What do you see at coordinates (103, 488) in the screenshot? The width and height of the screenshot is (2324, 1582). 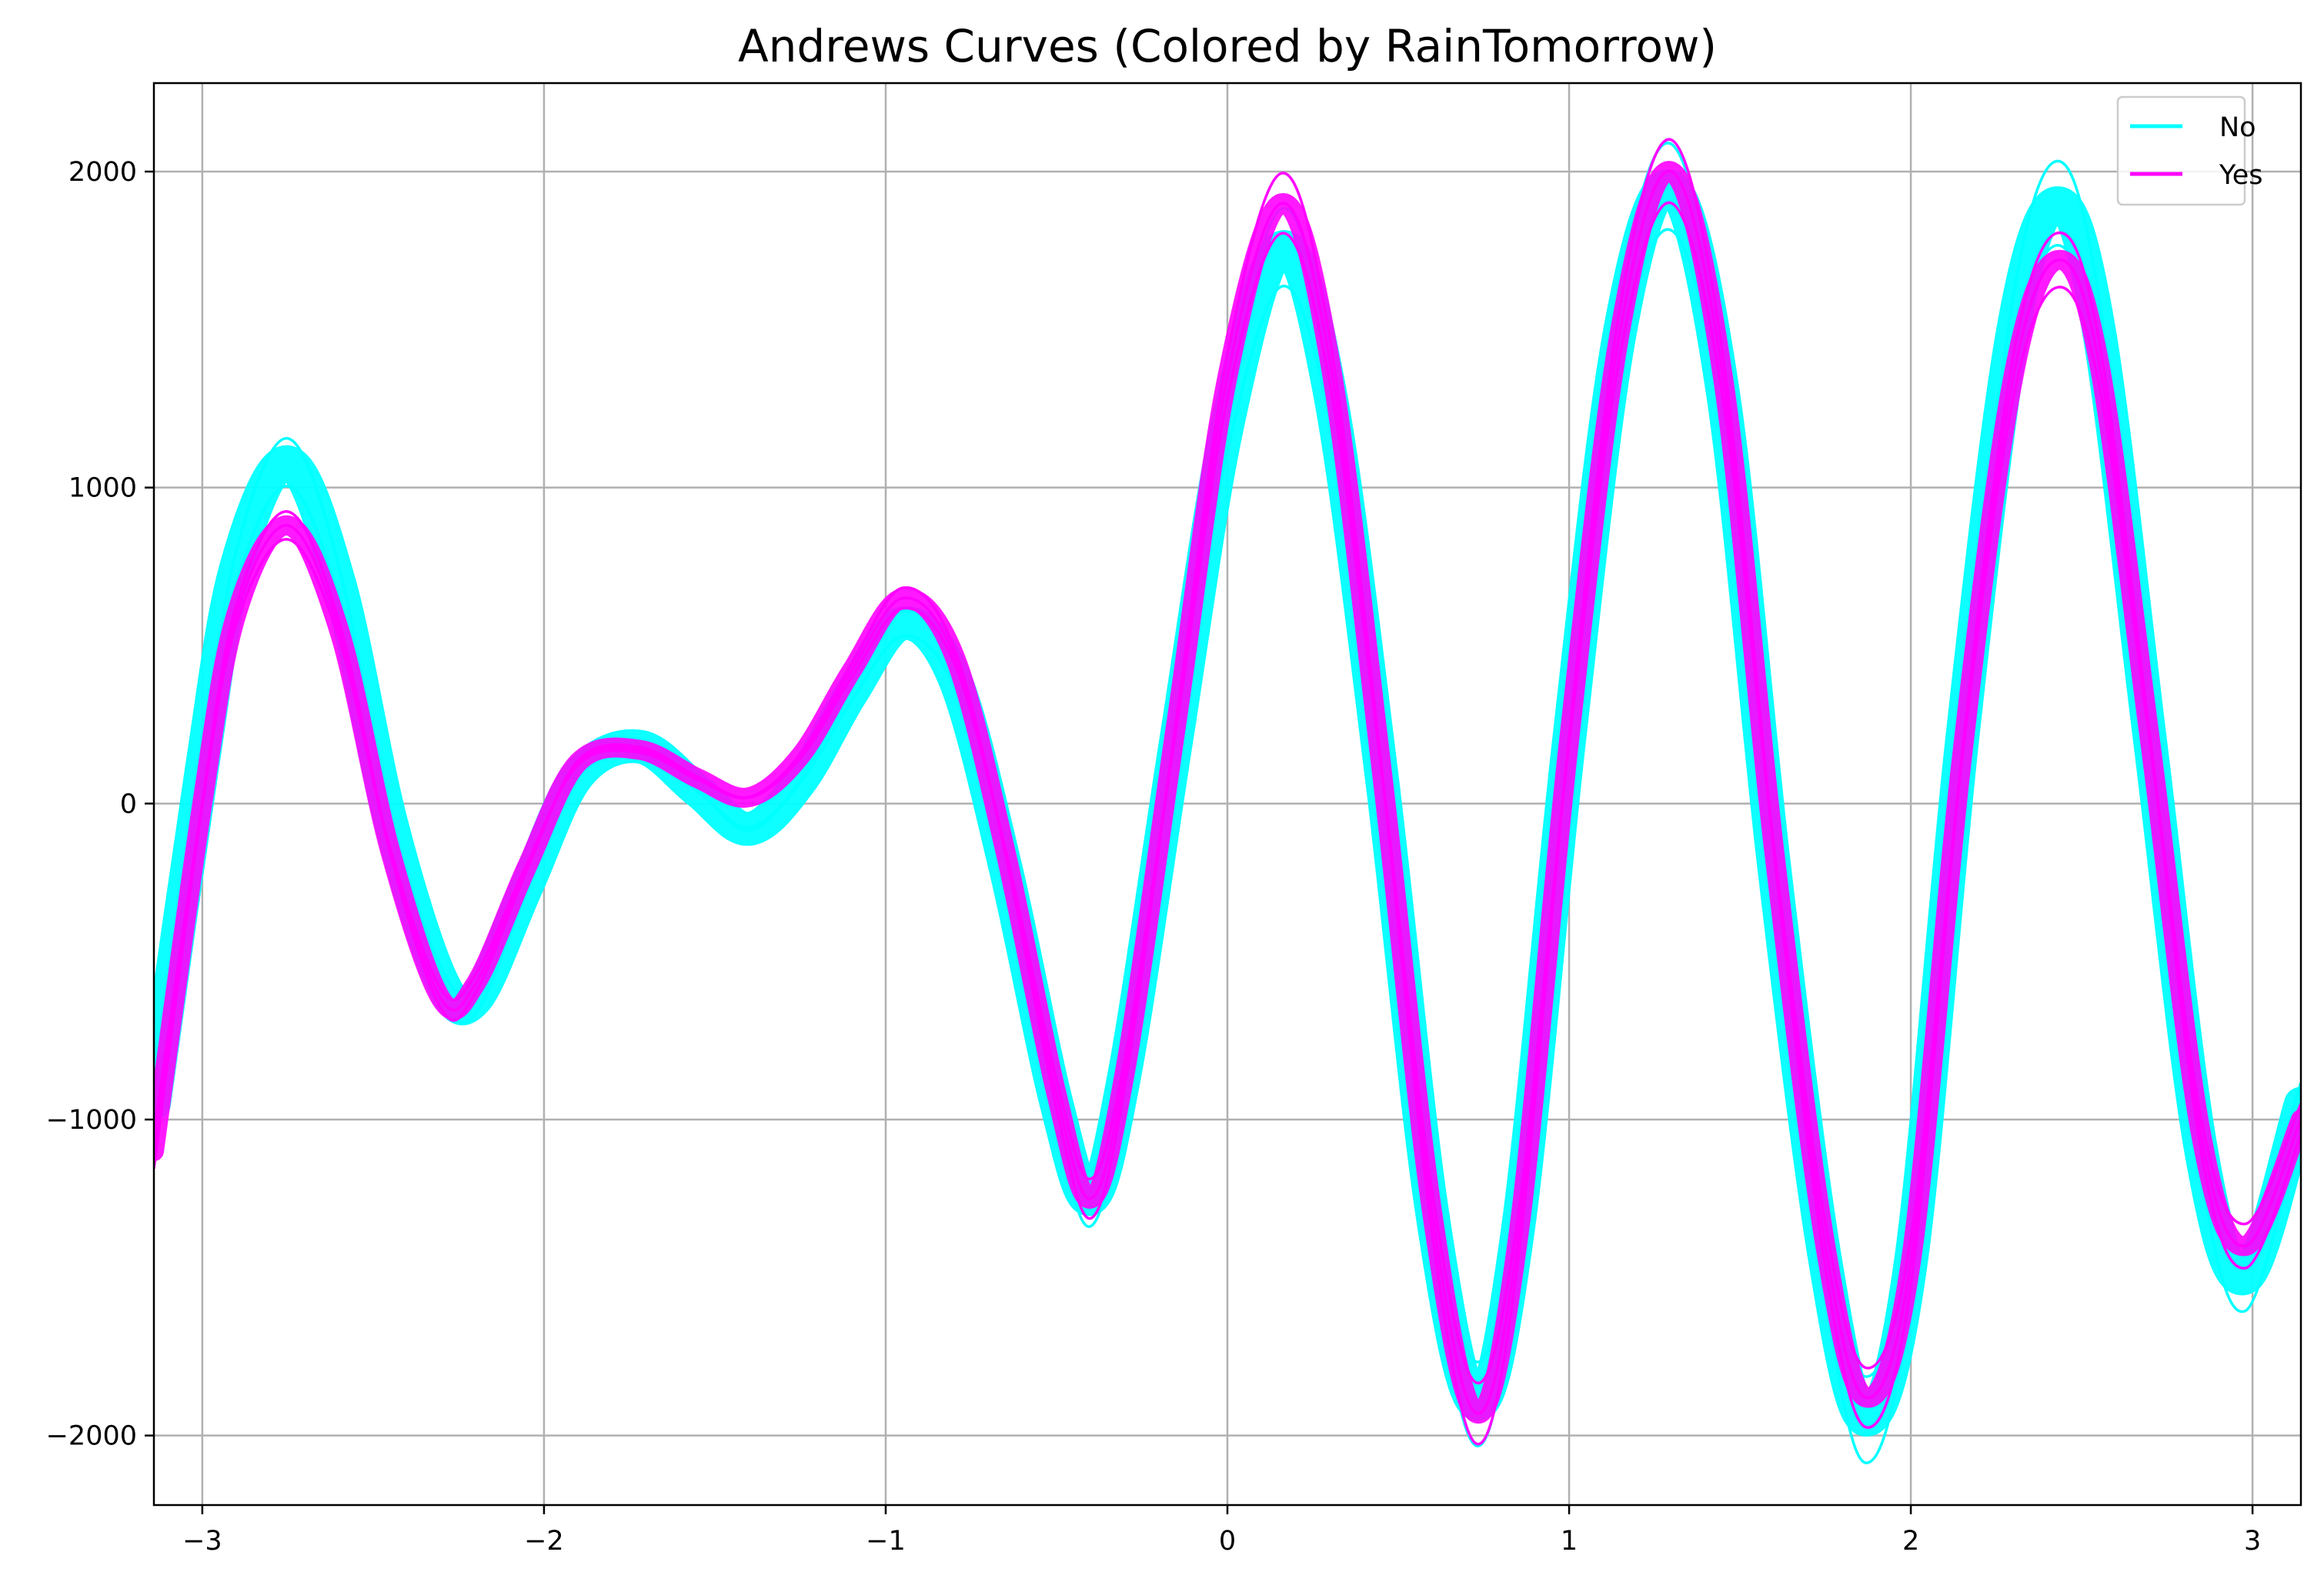 I see `y-tick-label: 1000` at bounding box center [103, 488].